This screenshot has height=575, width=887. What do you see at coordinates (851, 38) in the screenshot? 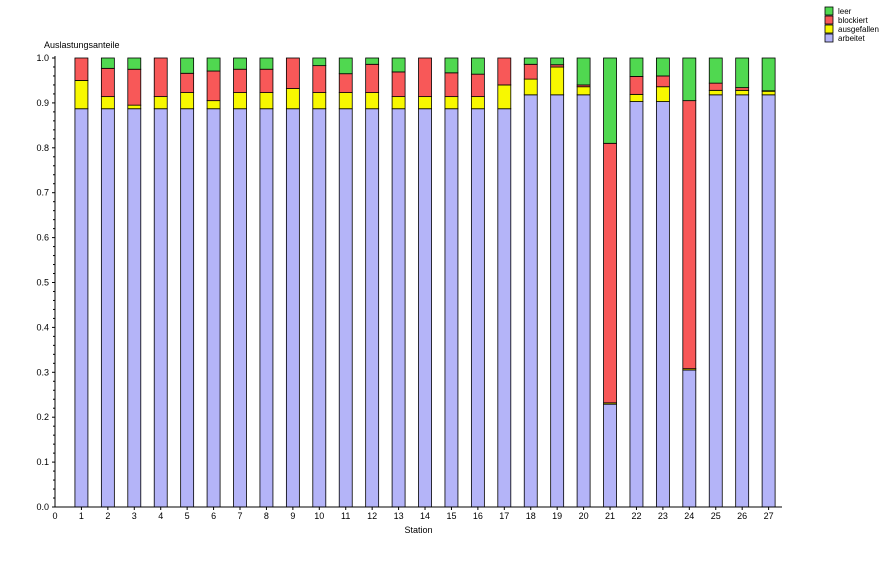
I see `legend-label-arbeitet: arbeitet` at bounding box center [851, 38].